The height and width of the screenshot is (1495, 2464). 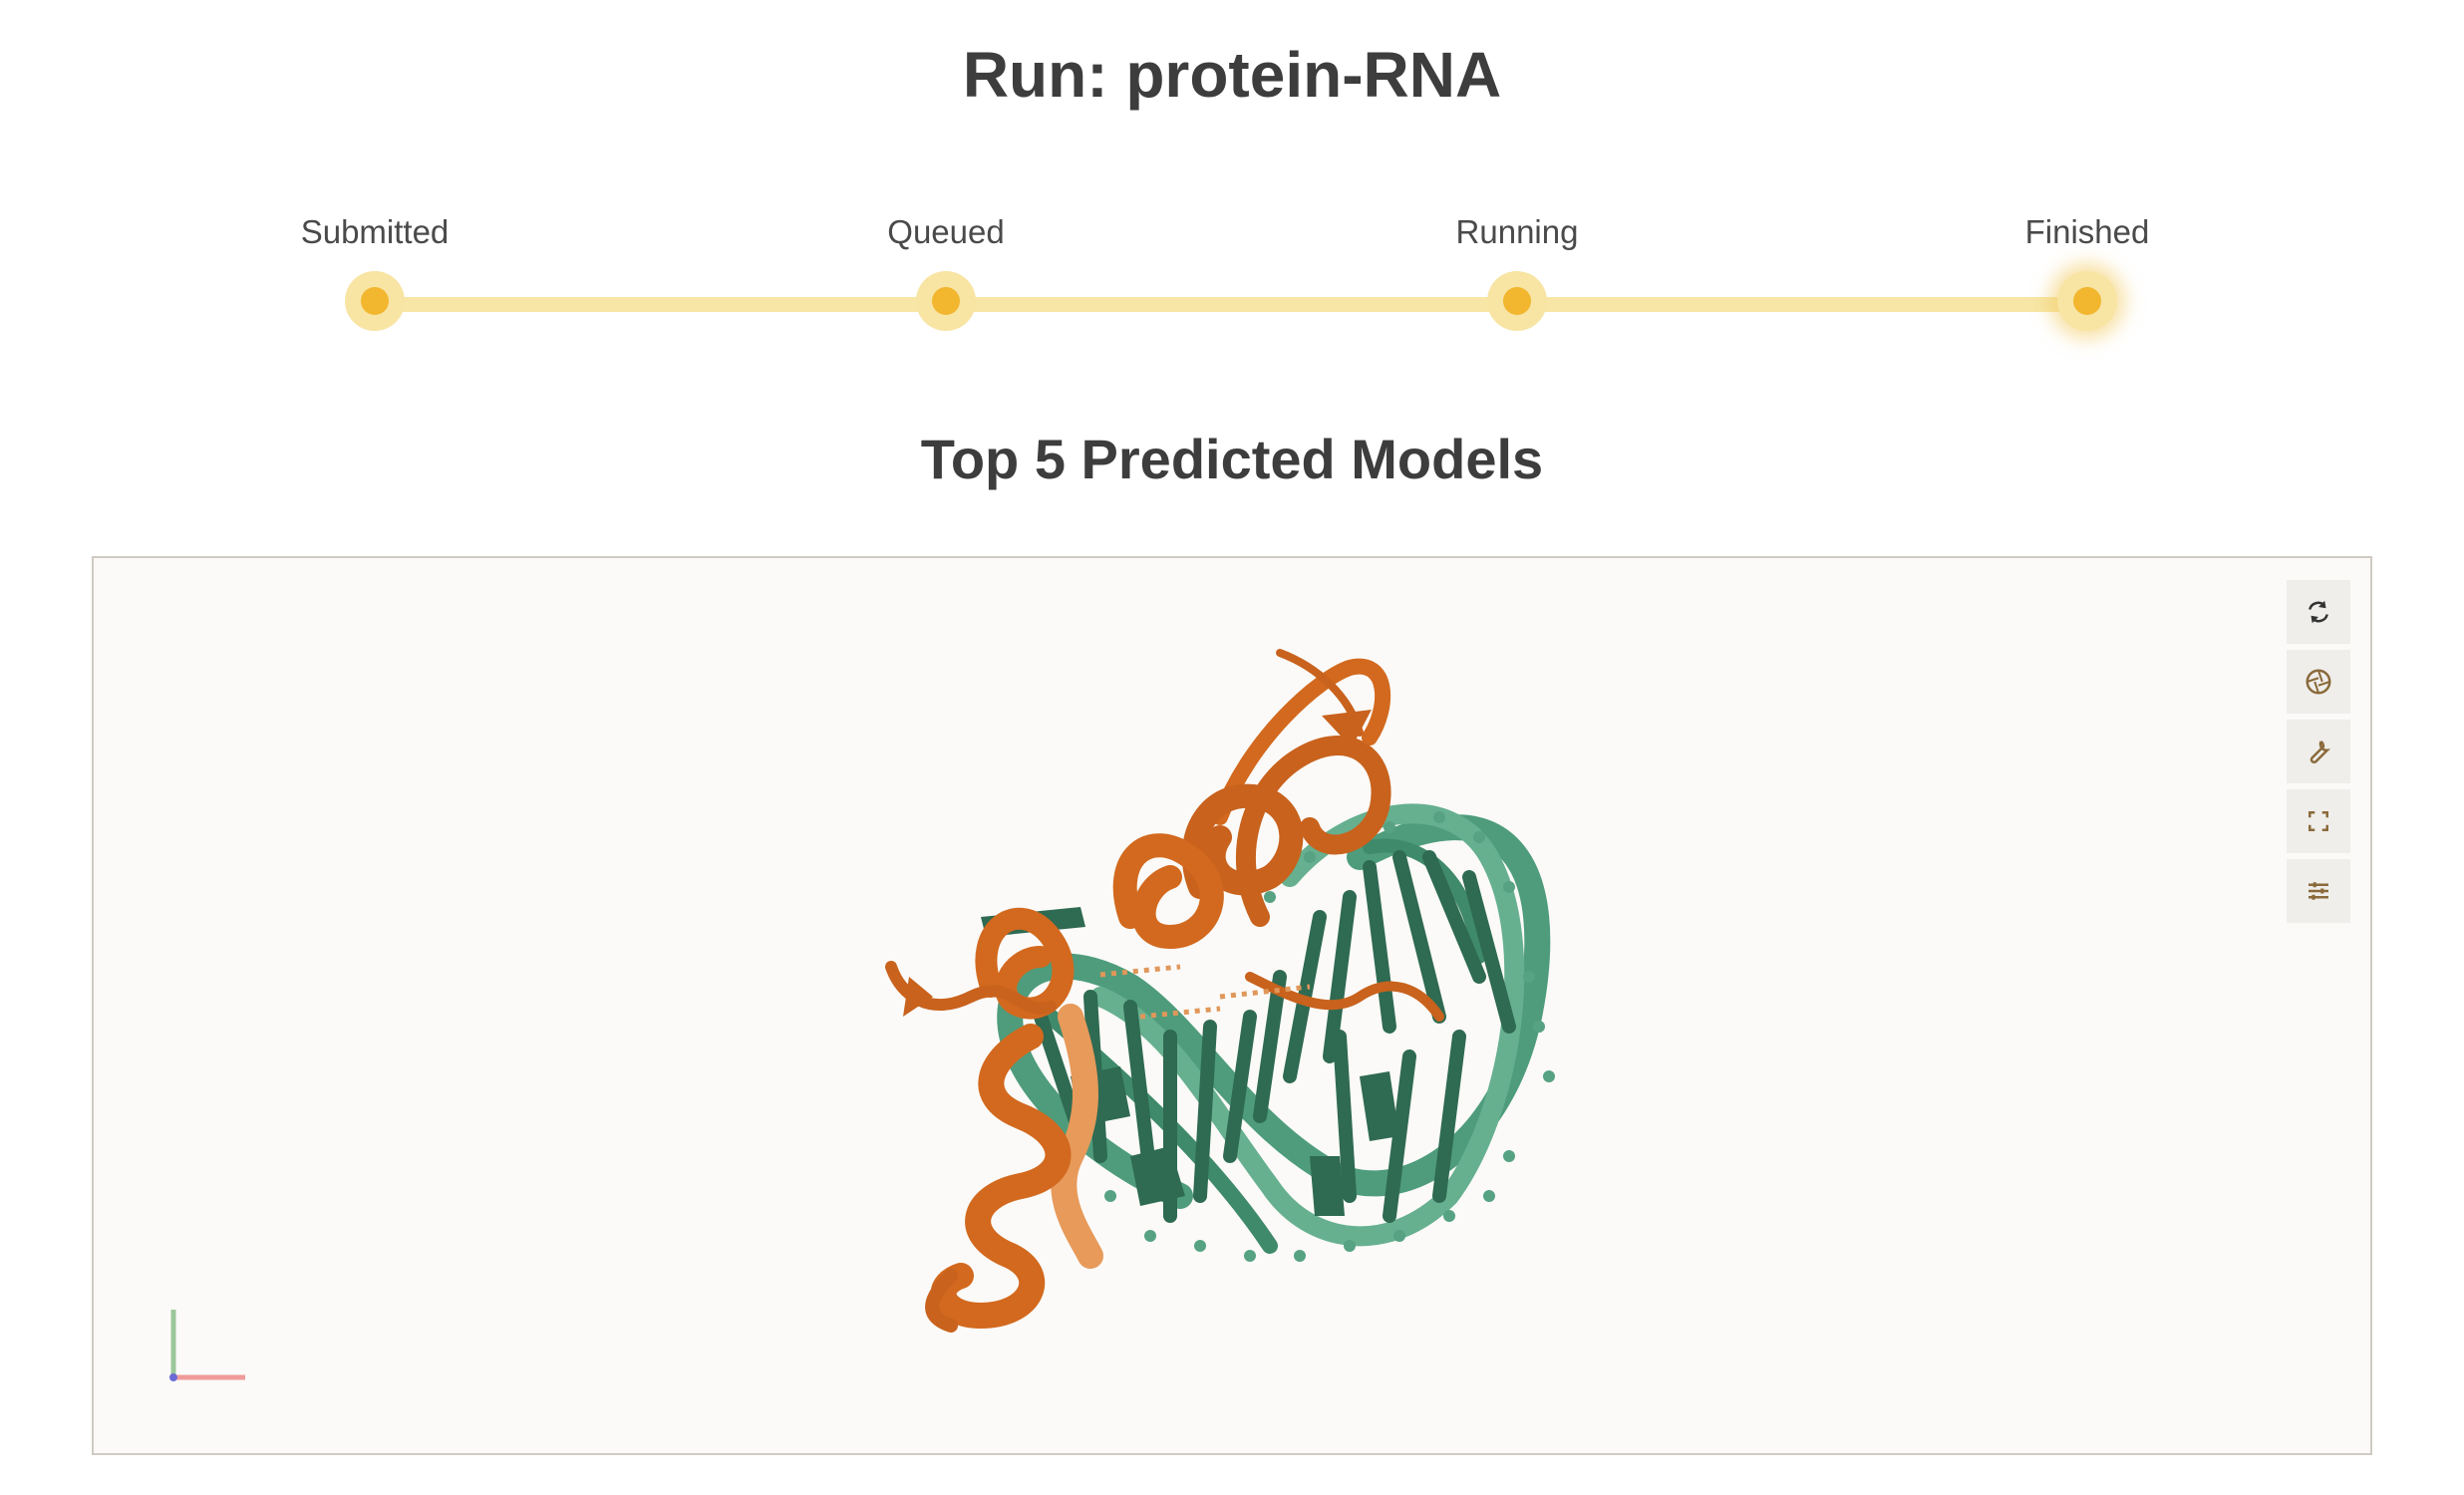 I want to click on protein-arrow-head, so click(x=1347, y=729).